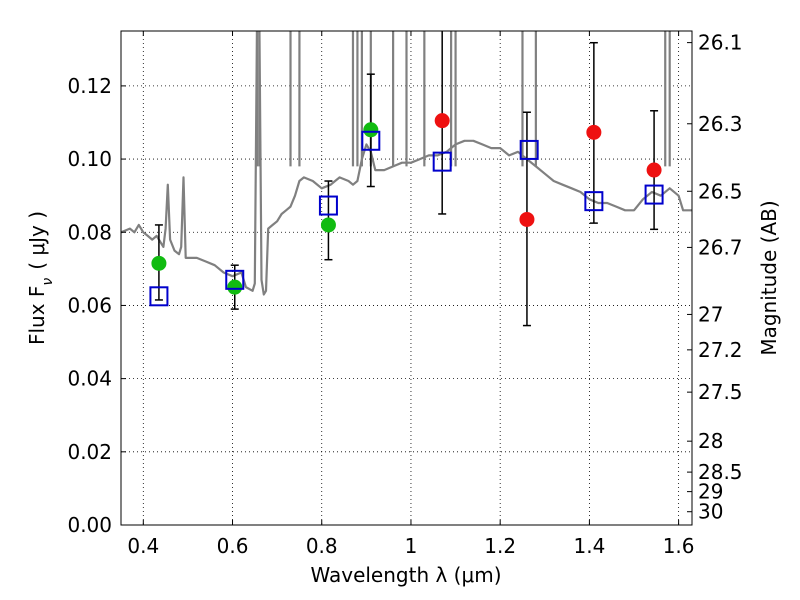 The height and width of the screenshot is (600, 800). What do you see at coordinates (89, 452) in the screenshot?
I see `y-tick-label: 0.02` at bounding box center [89, 452].